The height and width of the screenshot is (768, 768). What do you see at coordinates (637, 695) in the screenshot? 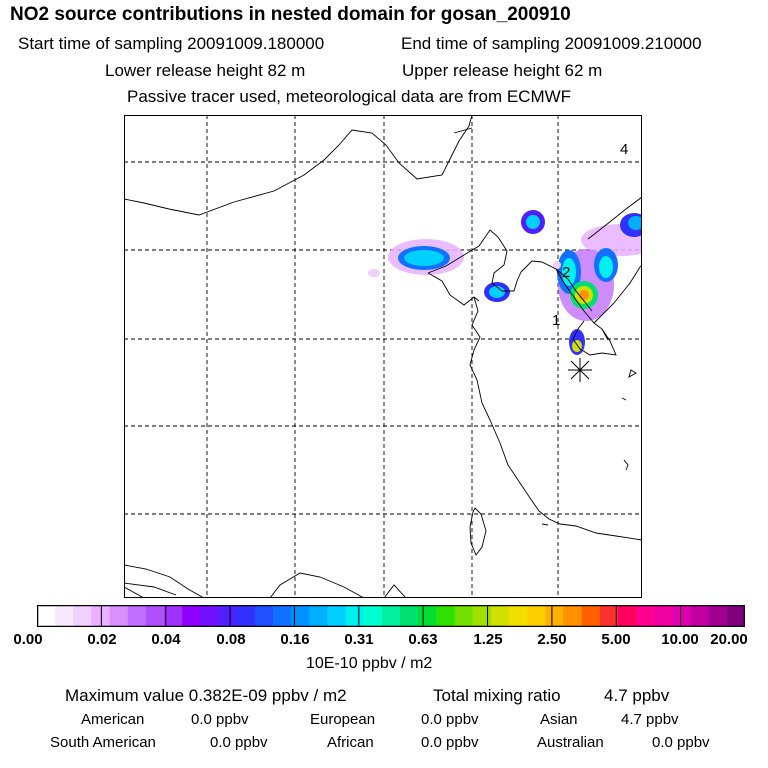
I see `total-mixing-ratio-value: 4.7 ppbv` at bounding box center [637, 695].